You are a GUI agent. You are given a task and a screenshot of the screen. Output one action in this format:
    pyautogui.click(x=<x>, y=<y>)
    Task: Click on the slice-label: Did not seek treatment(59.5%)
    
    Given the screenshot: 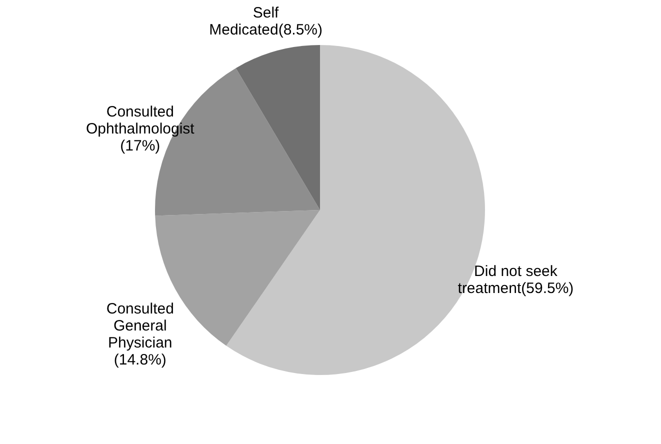 What is the action you would take?
    pyautogui.click(x=516, y=280)
    